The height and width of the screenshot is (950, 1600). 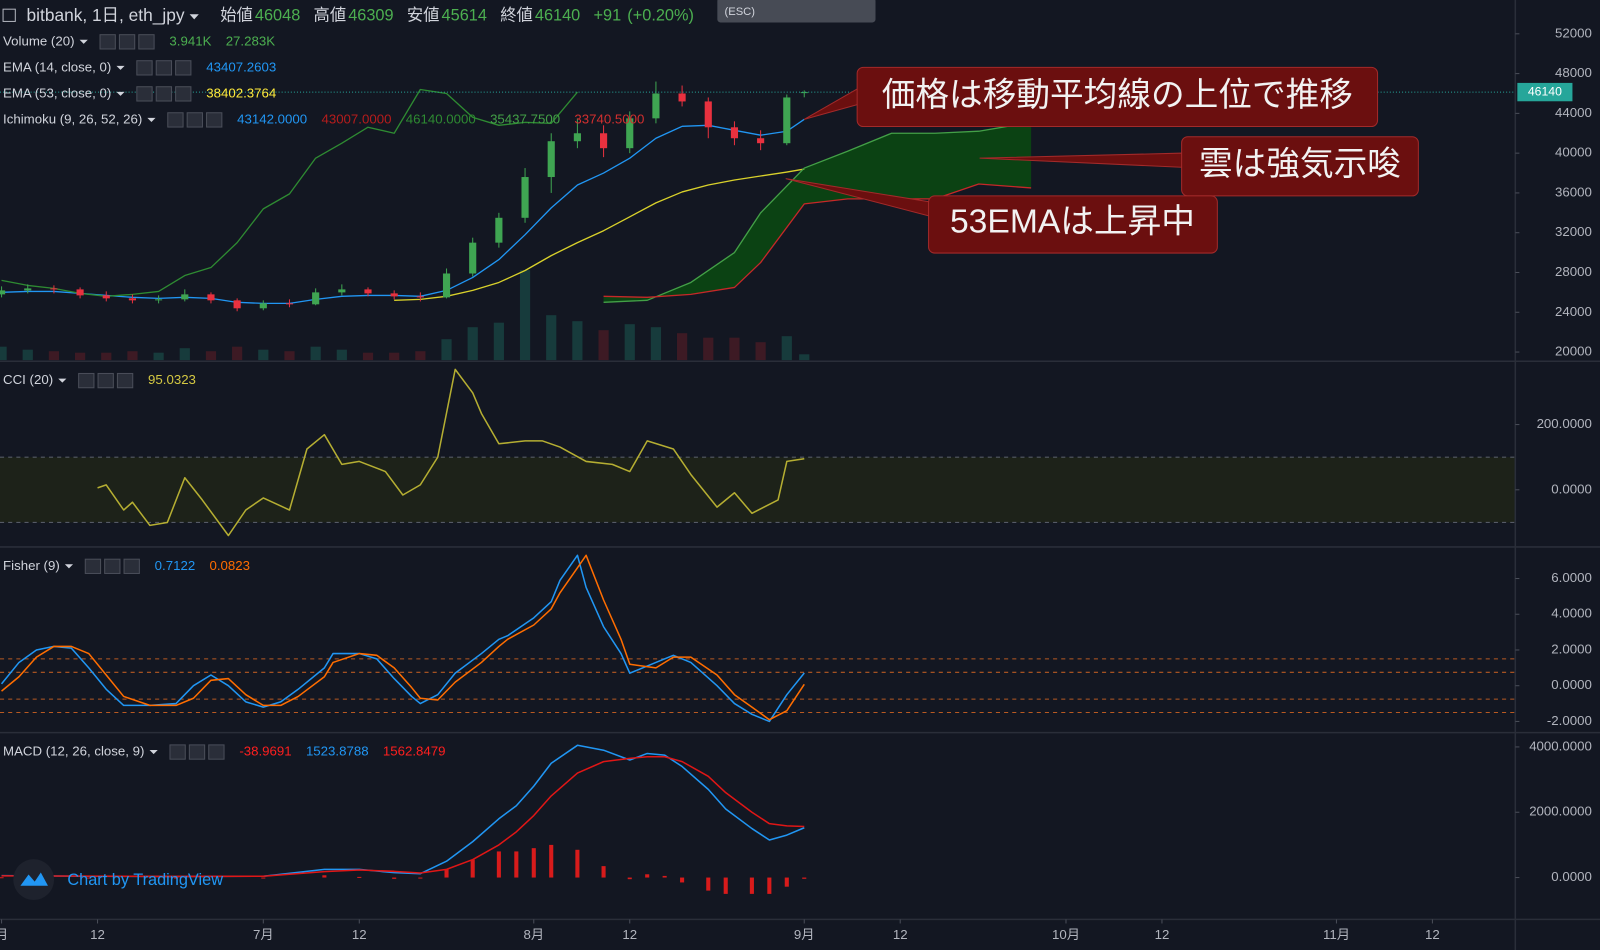 What do you see at coordinates (337, 751) in the screenshot?
I see `legend-value: 1523.8788` at bounding box center [337, 751].